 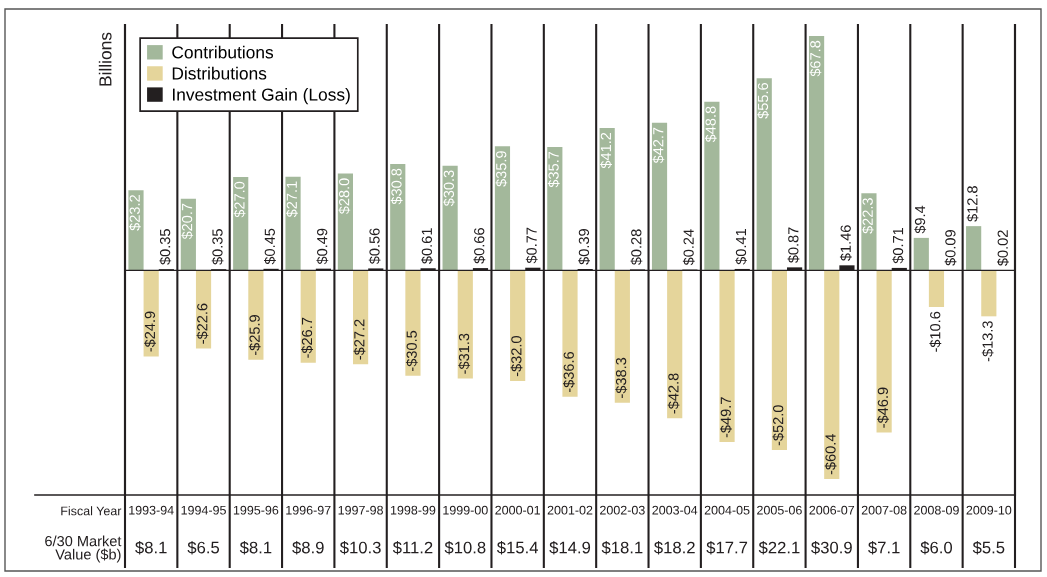 What do you see at coordinates (741, 247) in the screenshot?
I see `data-label: $0.41` at bounding box center [741, 247].